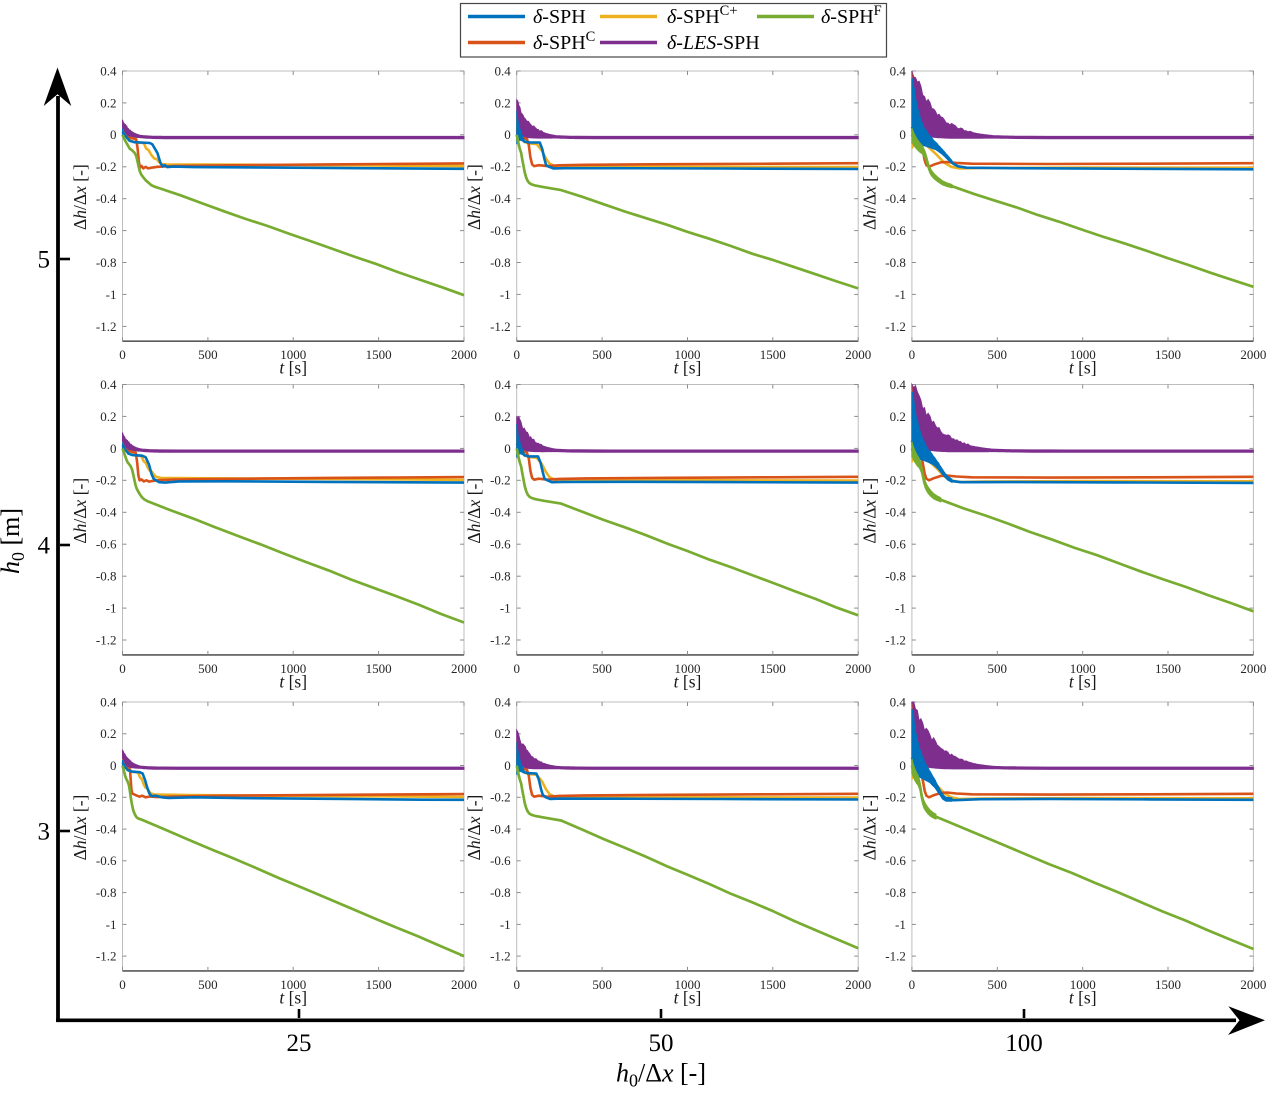 The image size is (1269, 1095). Describe the element at coordinates (559, 17) in the screenshot. I see `svg-text: δ-SPH` at that location.